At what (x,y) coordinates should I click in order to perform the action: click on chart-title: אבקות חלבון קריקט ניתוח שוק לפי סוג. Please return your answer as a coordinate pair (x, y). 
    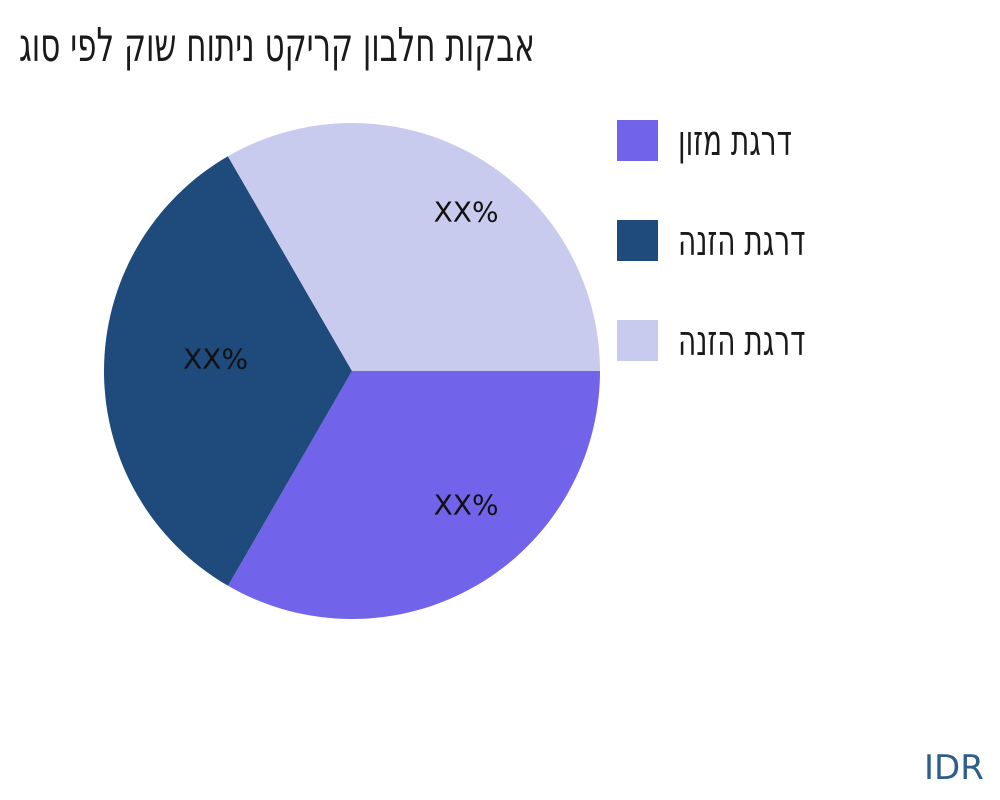
    Looking at the image, I should click on (277, 46).